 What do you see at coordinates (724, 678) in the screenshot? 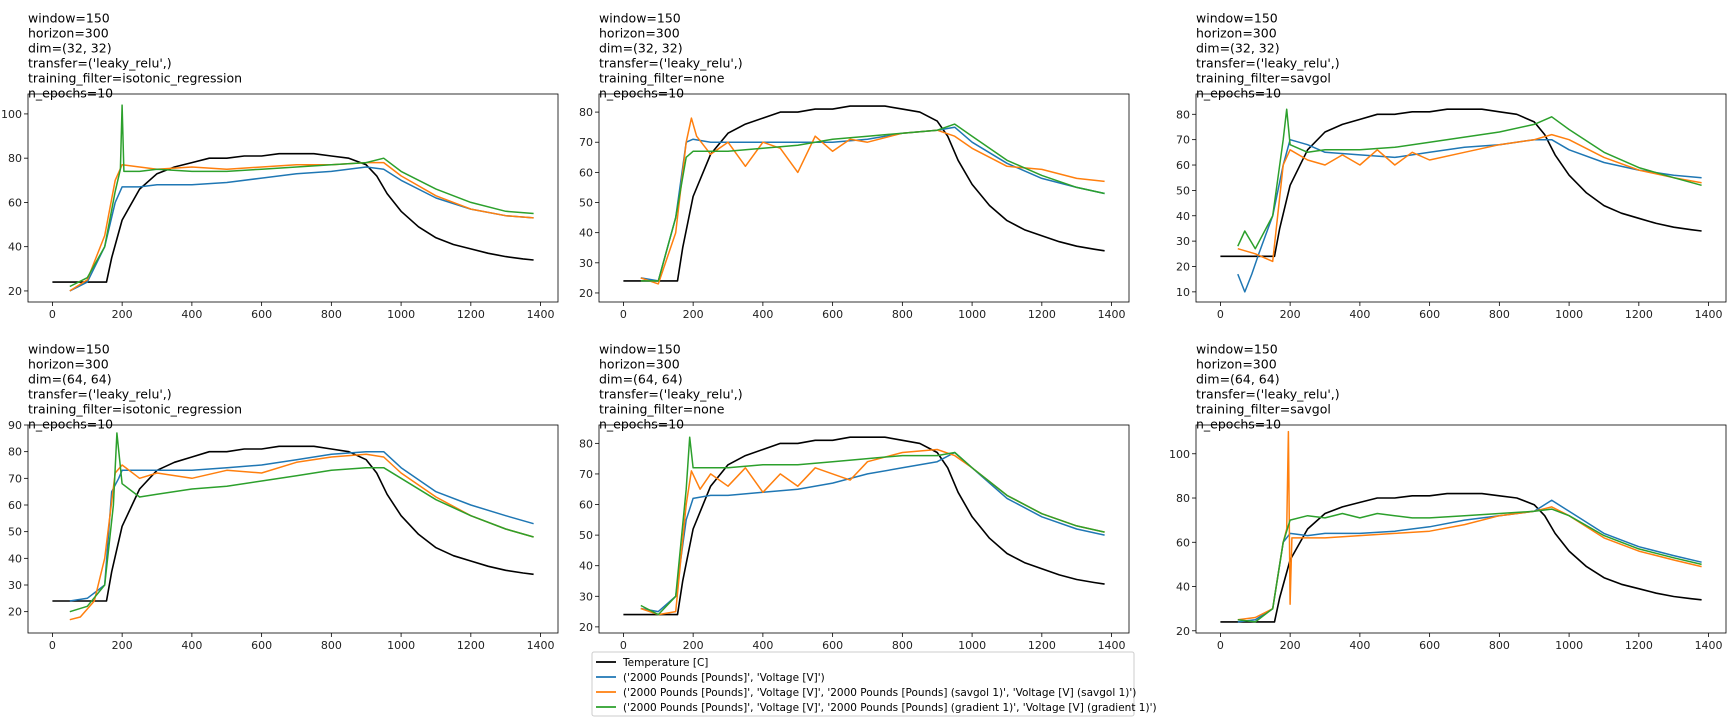
I see `legend-entry-s1: ('2000 Pounds [Pounds]', 'Voltage [V]')` at bounding box center [724, 678].